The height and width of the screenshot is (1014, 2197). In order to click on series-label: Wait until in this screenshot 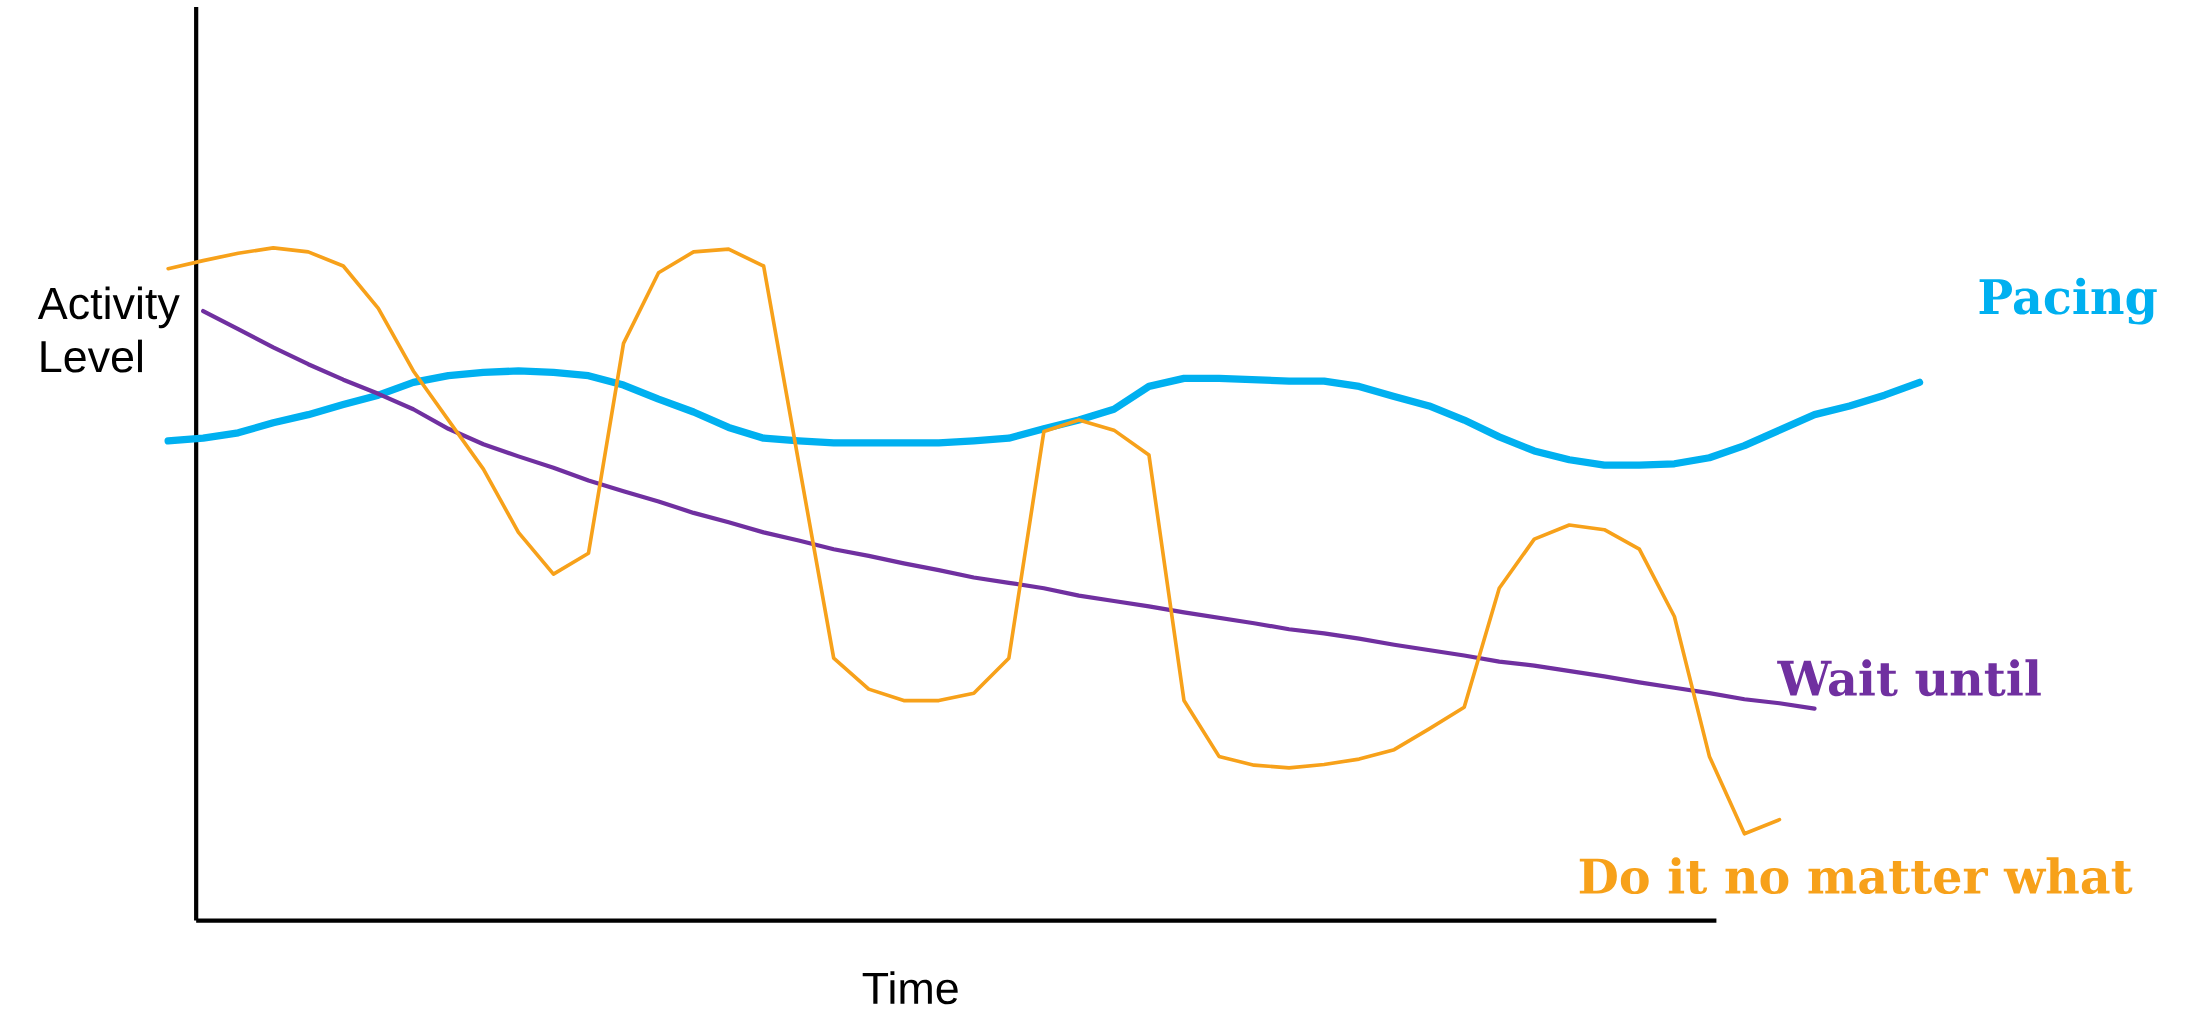, I will do `click(1909, 678)`.